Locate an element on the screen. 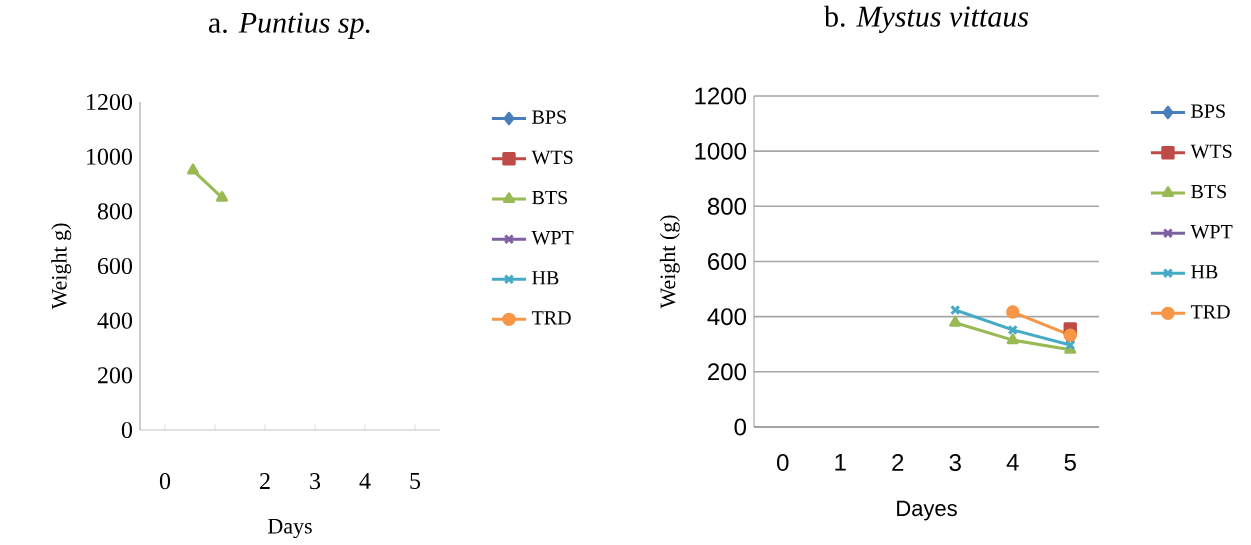  x-axis-title: Days is located at coordinates (290, 528).